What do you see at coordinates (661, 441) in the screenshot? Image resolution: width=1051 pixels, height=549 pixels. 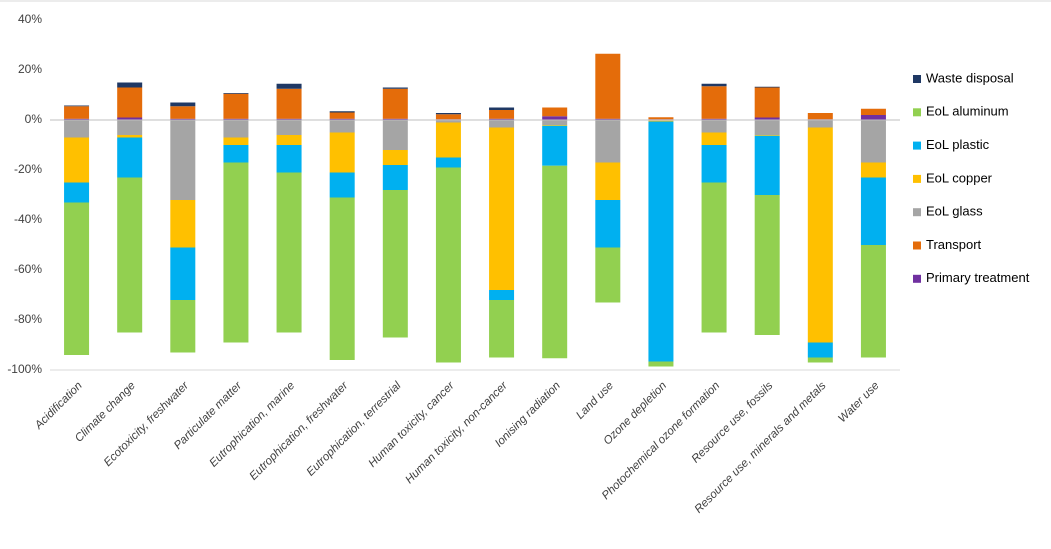 I see `x-tick-label: Photochemical ozone formation` at bounding box center [661, 441].